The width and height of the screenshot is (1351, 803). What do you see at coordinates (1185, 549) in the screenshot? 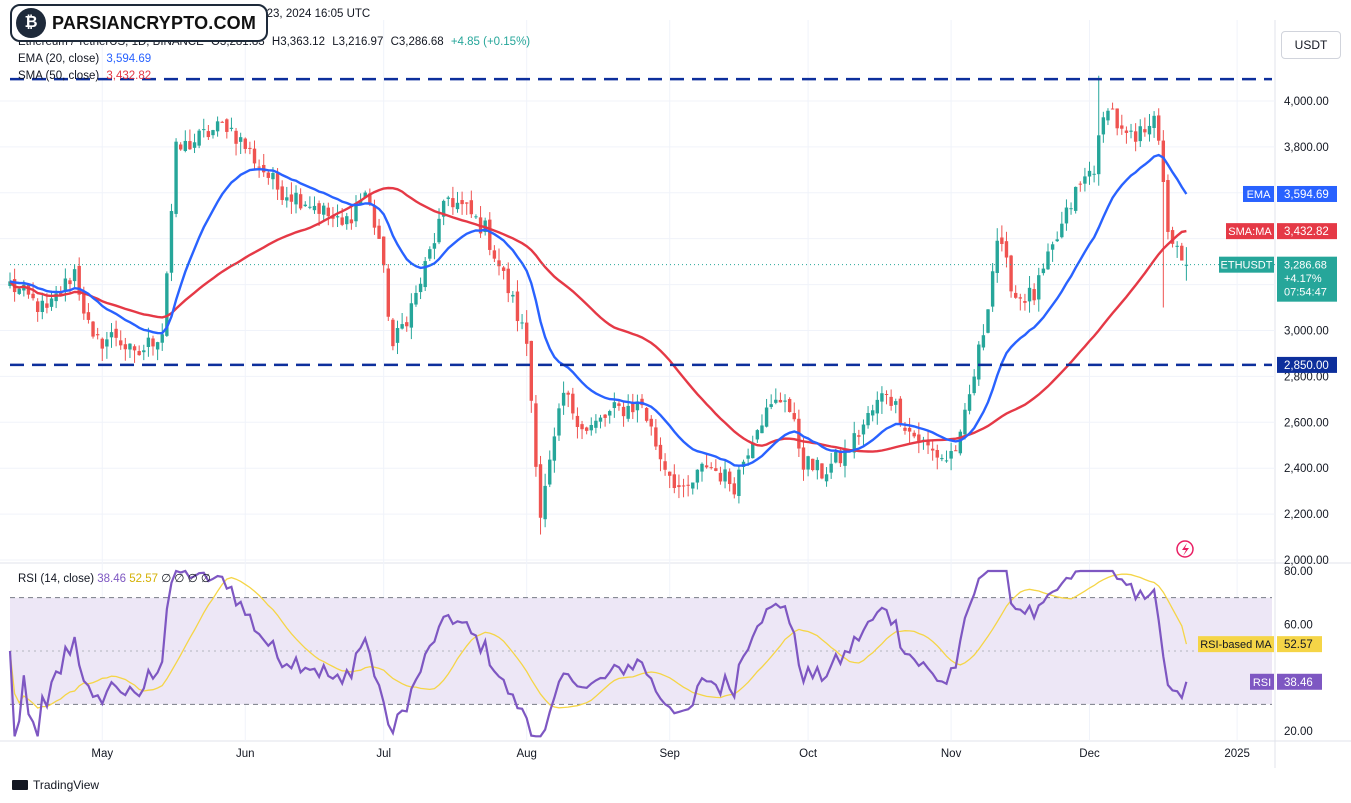
I see `lightning-icon` at bounding box center [1185, 549].